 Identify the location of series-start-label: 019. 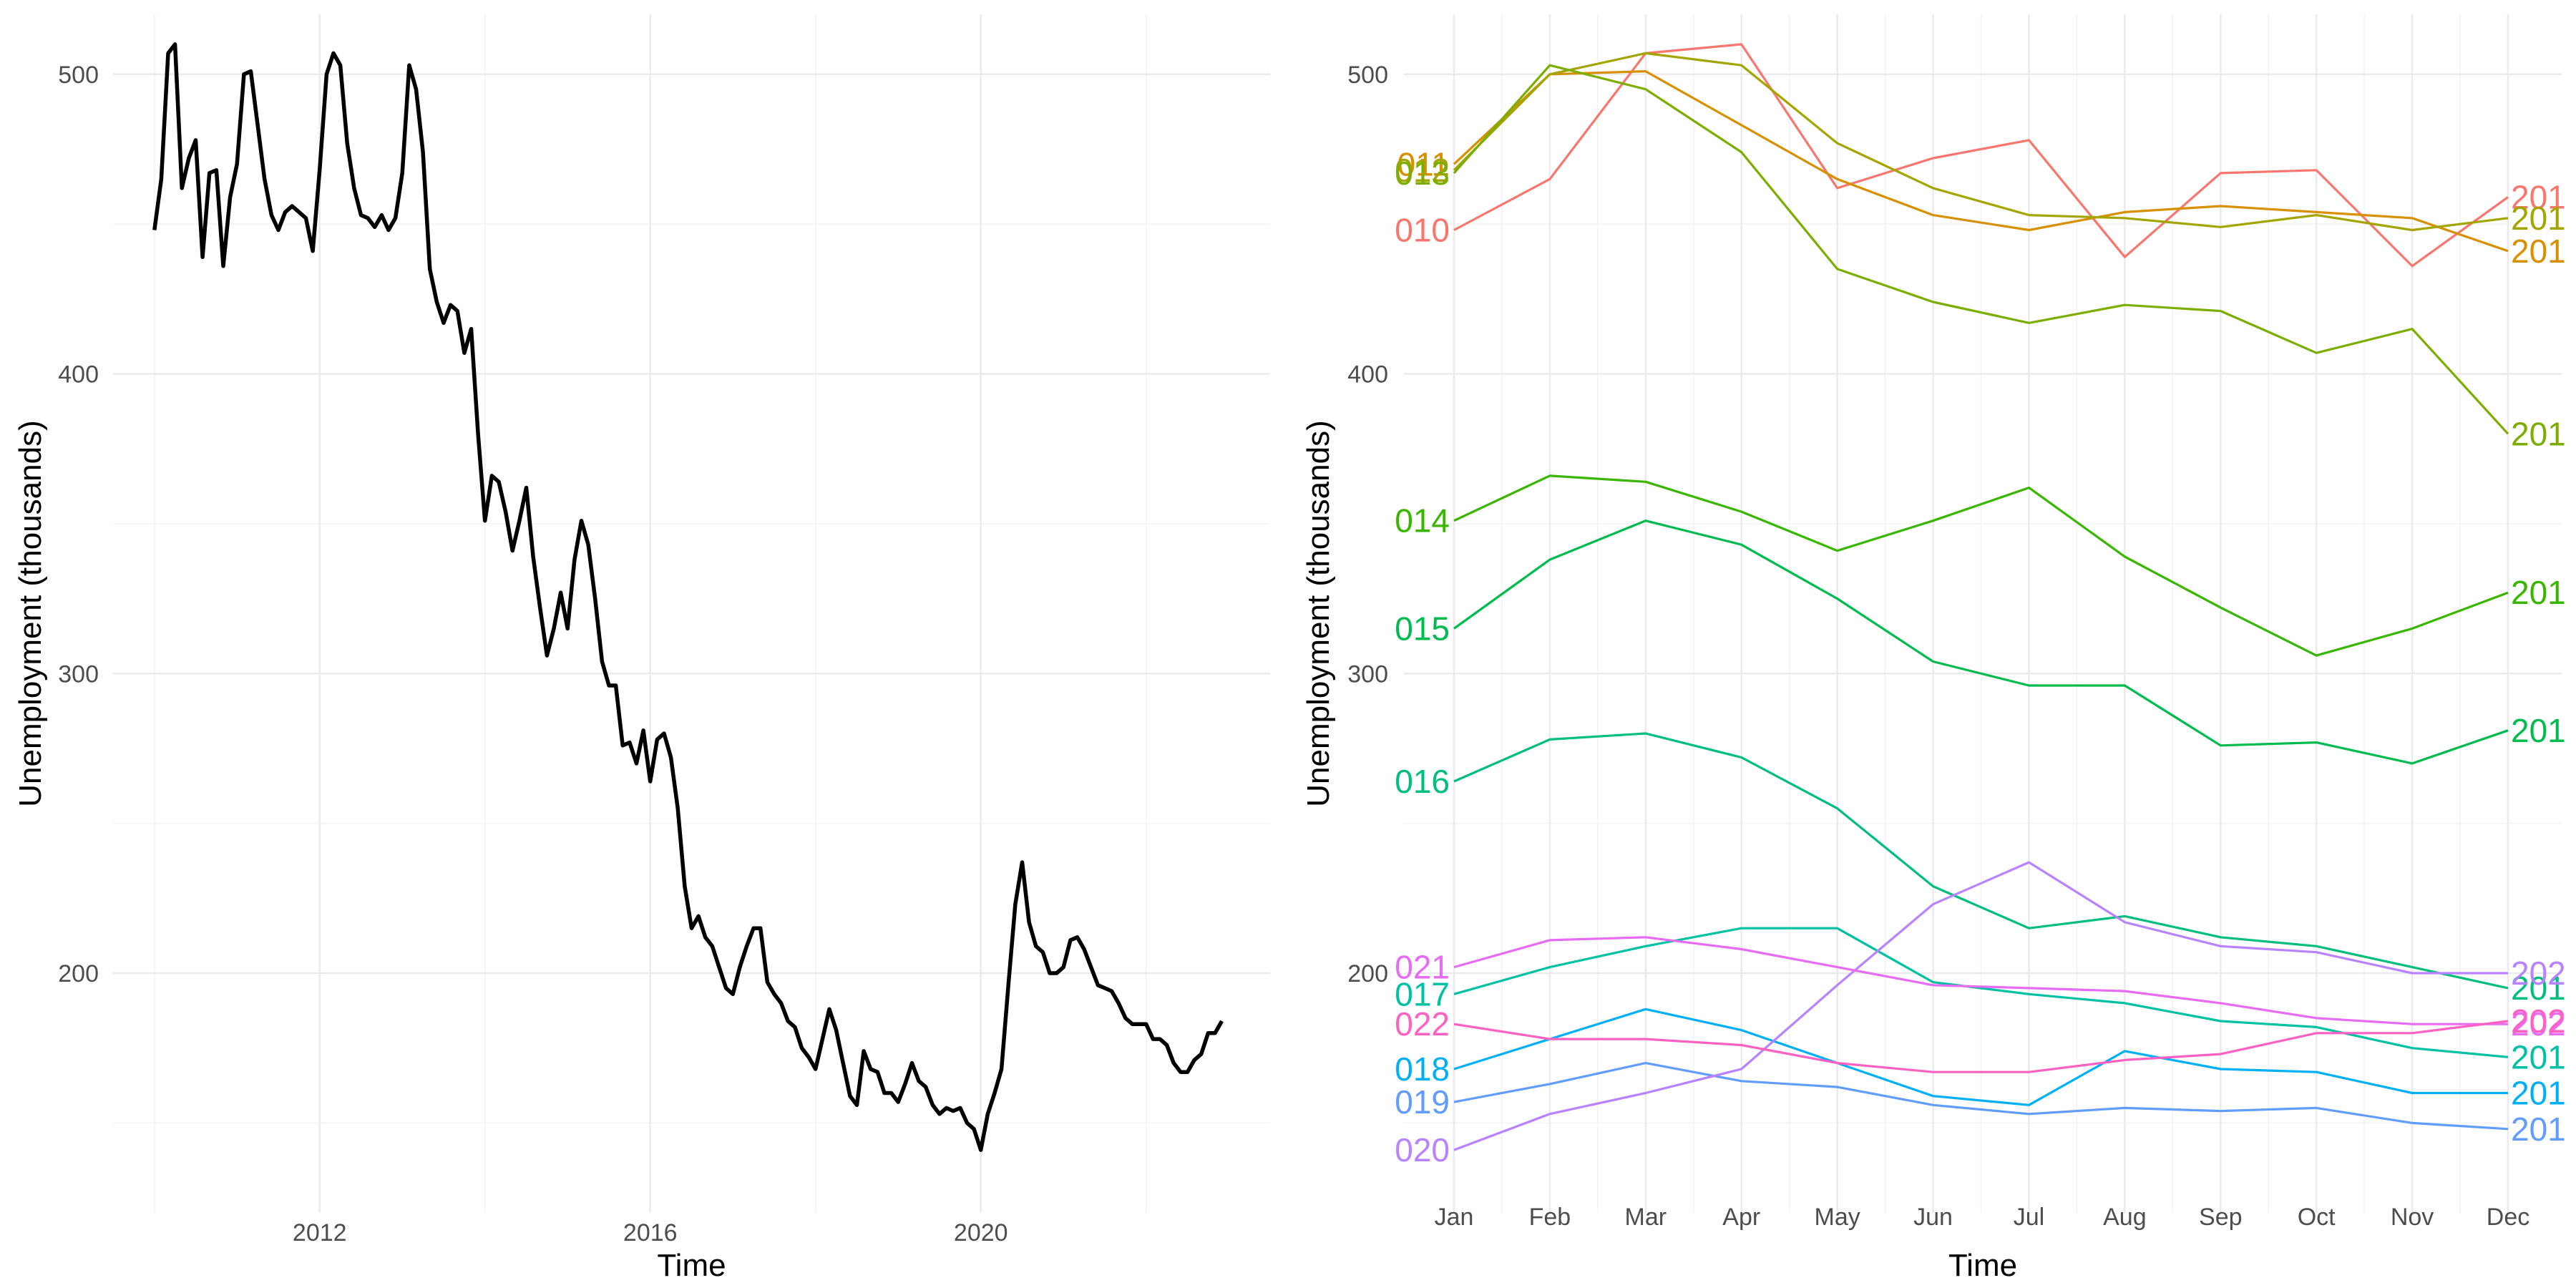
(1422, 1102).